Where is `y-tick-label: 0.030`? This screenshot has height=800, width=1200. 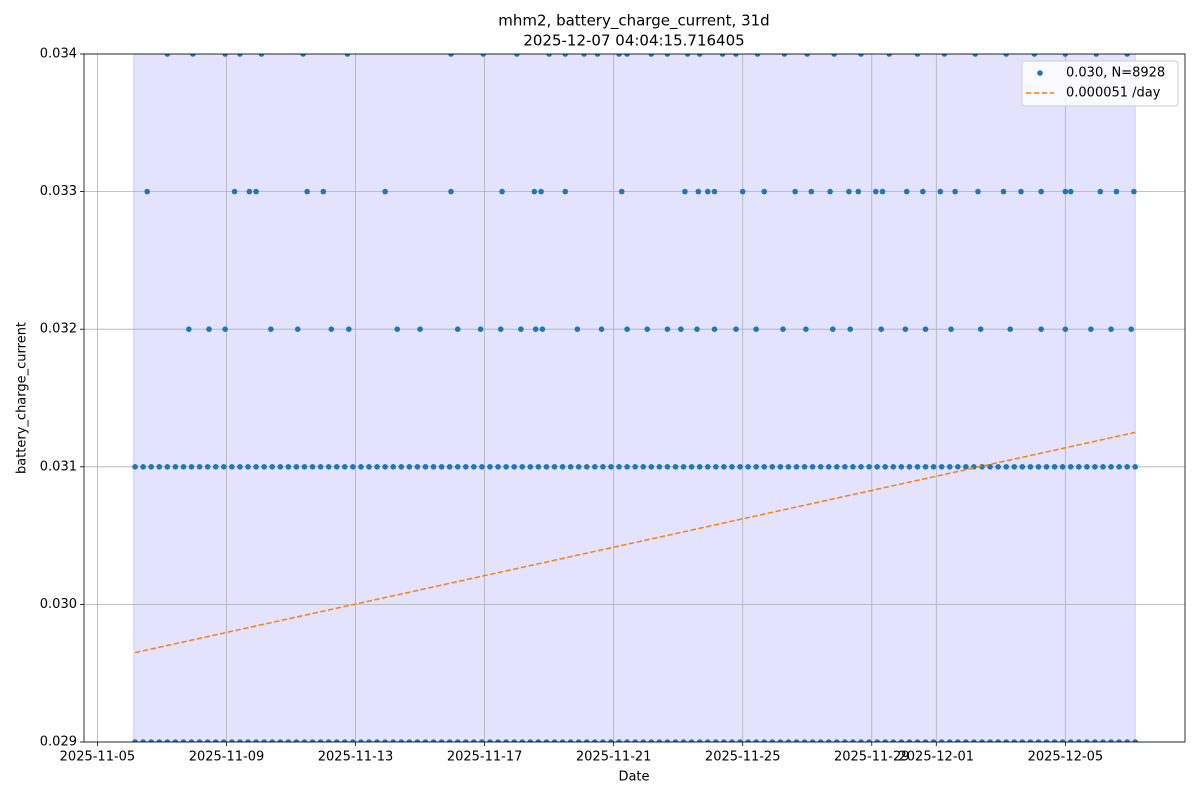 y-tick-label: 0.030 is located at coordinates (58, 604).